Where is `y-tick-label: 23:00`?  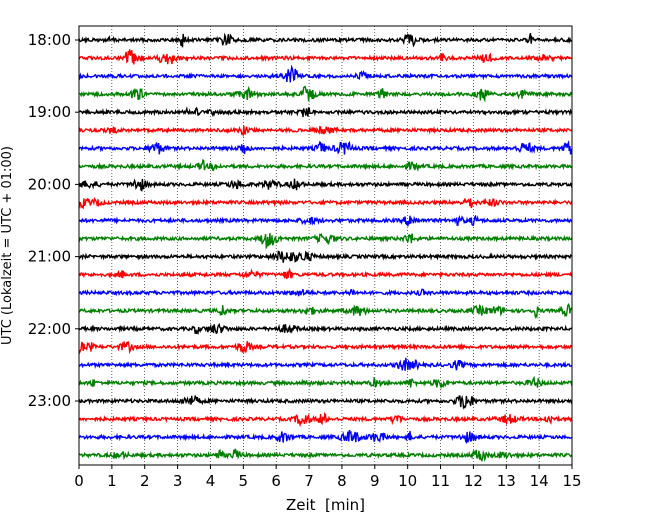 y-tick-label: 23:00 is located at coordinates (49, 401).